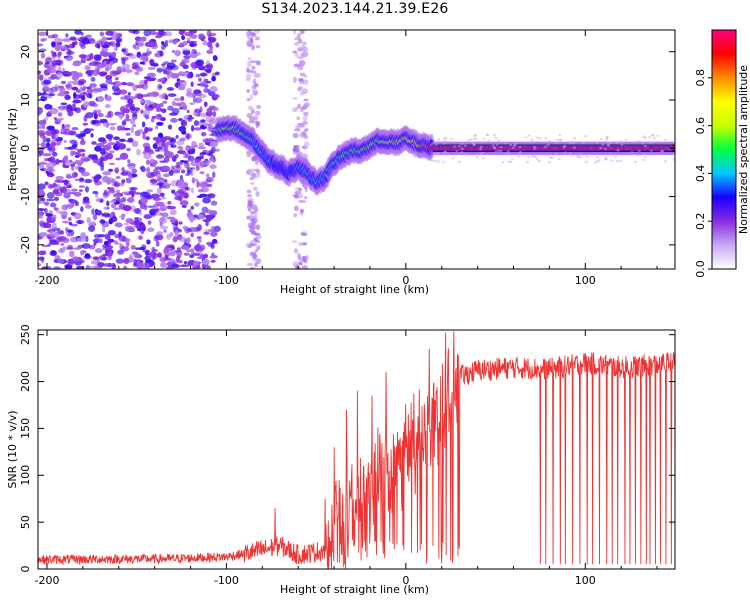 The image size is (750, 600). What do you see at coordinates (25, 428) in the screenshot?
I see `bottom-y-tick-label: 150` at bounding box center [25, 428].